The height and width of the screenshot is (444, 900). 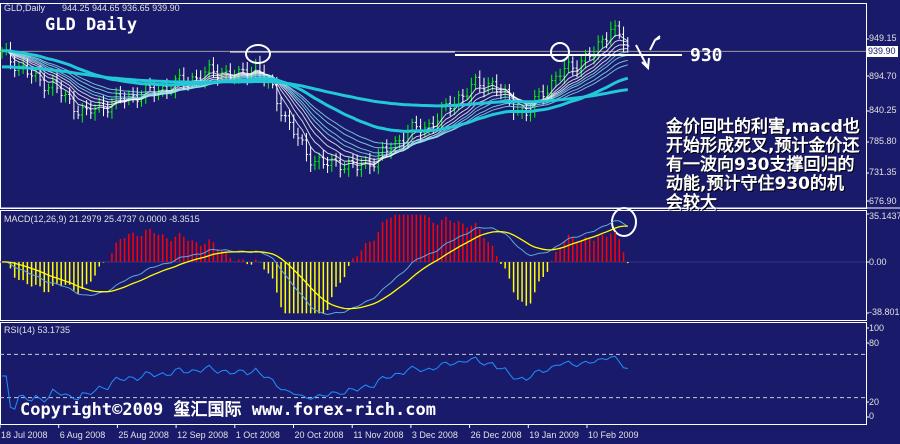 I want to click on date-tick: 1 Oct 2008, so click(x=257, y=435).